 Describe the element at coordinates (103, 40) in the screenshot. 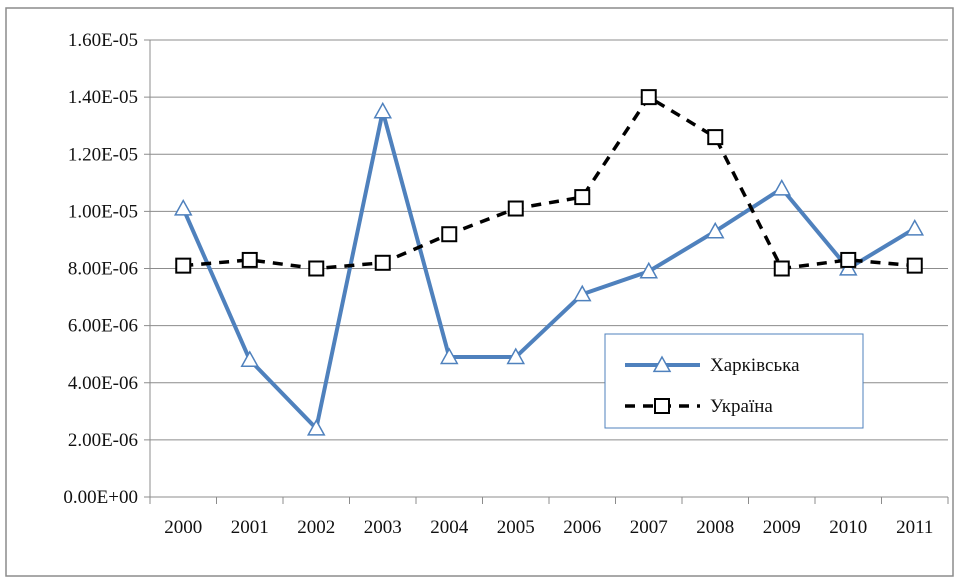

I see `y-tick-label: 1.60E-05` at that location.